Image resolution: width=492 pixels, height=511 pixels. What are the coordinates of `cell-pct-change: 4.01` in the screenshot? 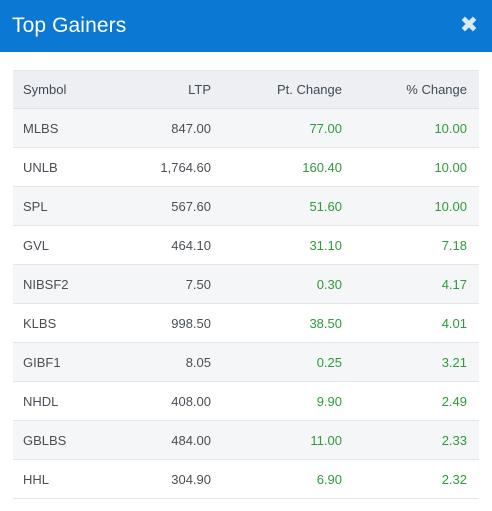 It's located at (411, 323).